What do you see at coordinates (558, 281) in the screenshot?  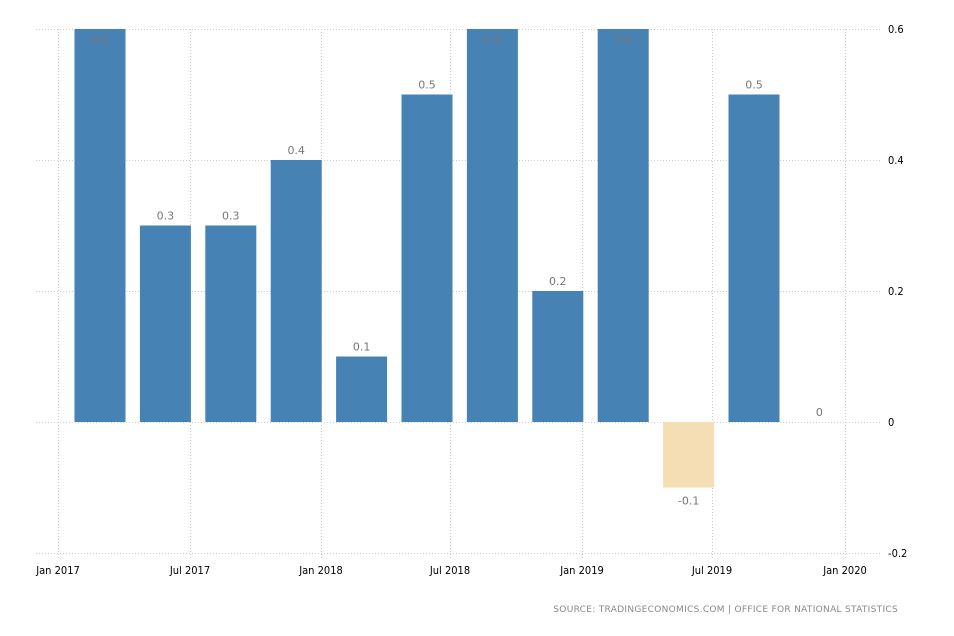 I see `data-label: 0.2` at bounding box center [558, 281].